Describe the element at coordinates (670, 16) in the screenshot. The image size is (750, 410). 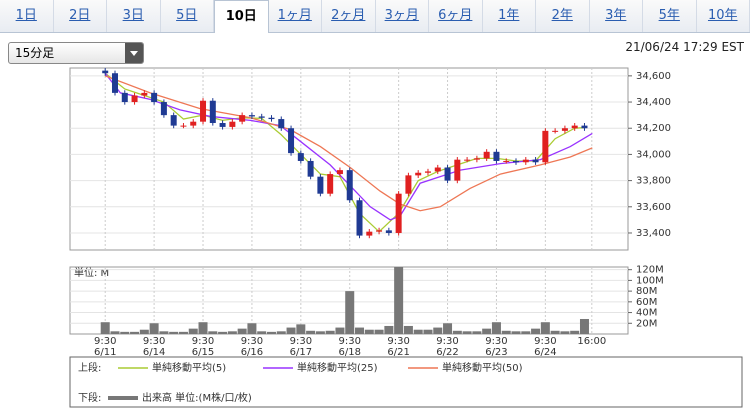
I see `tab: 5年` at that location.